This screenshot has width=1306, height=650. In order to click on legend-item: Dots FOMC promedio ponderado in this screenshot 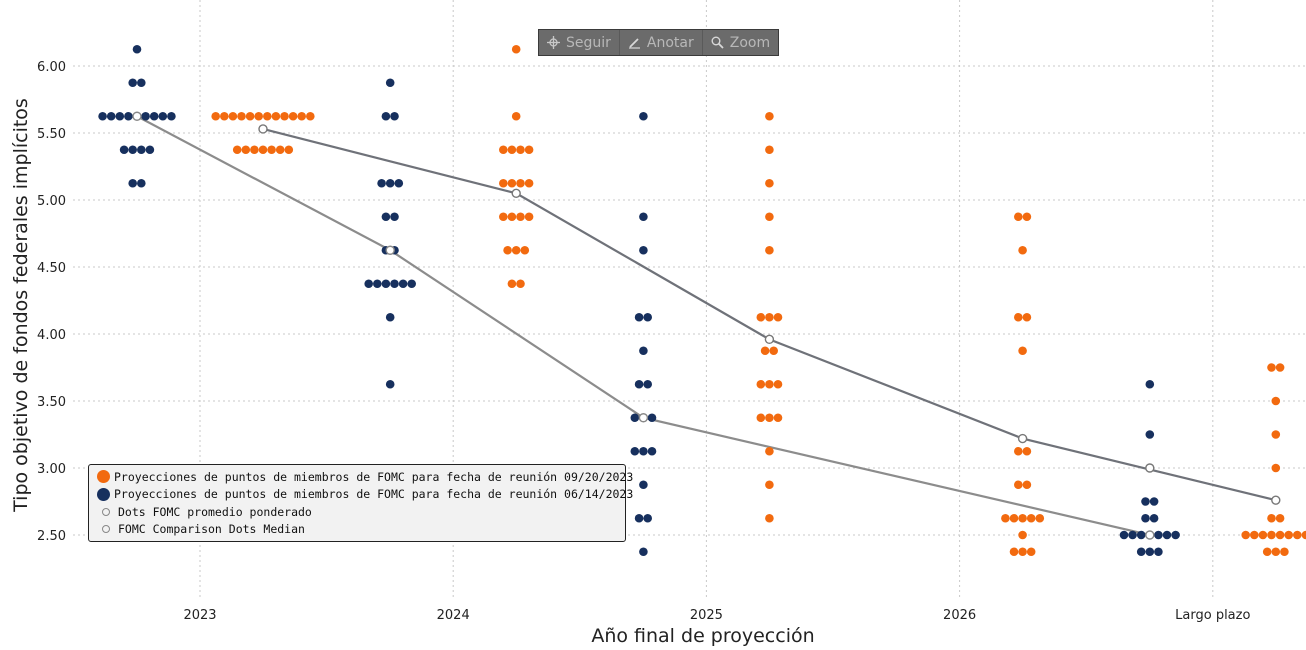, I will do `click(357, 512)`.